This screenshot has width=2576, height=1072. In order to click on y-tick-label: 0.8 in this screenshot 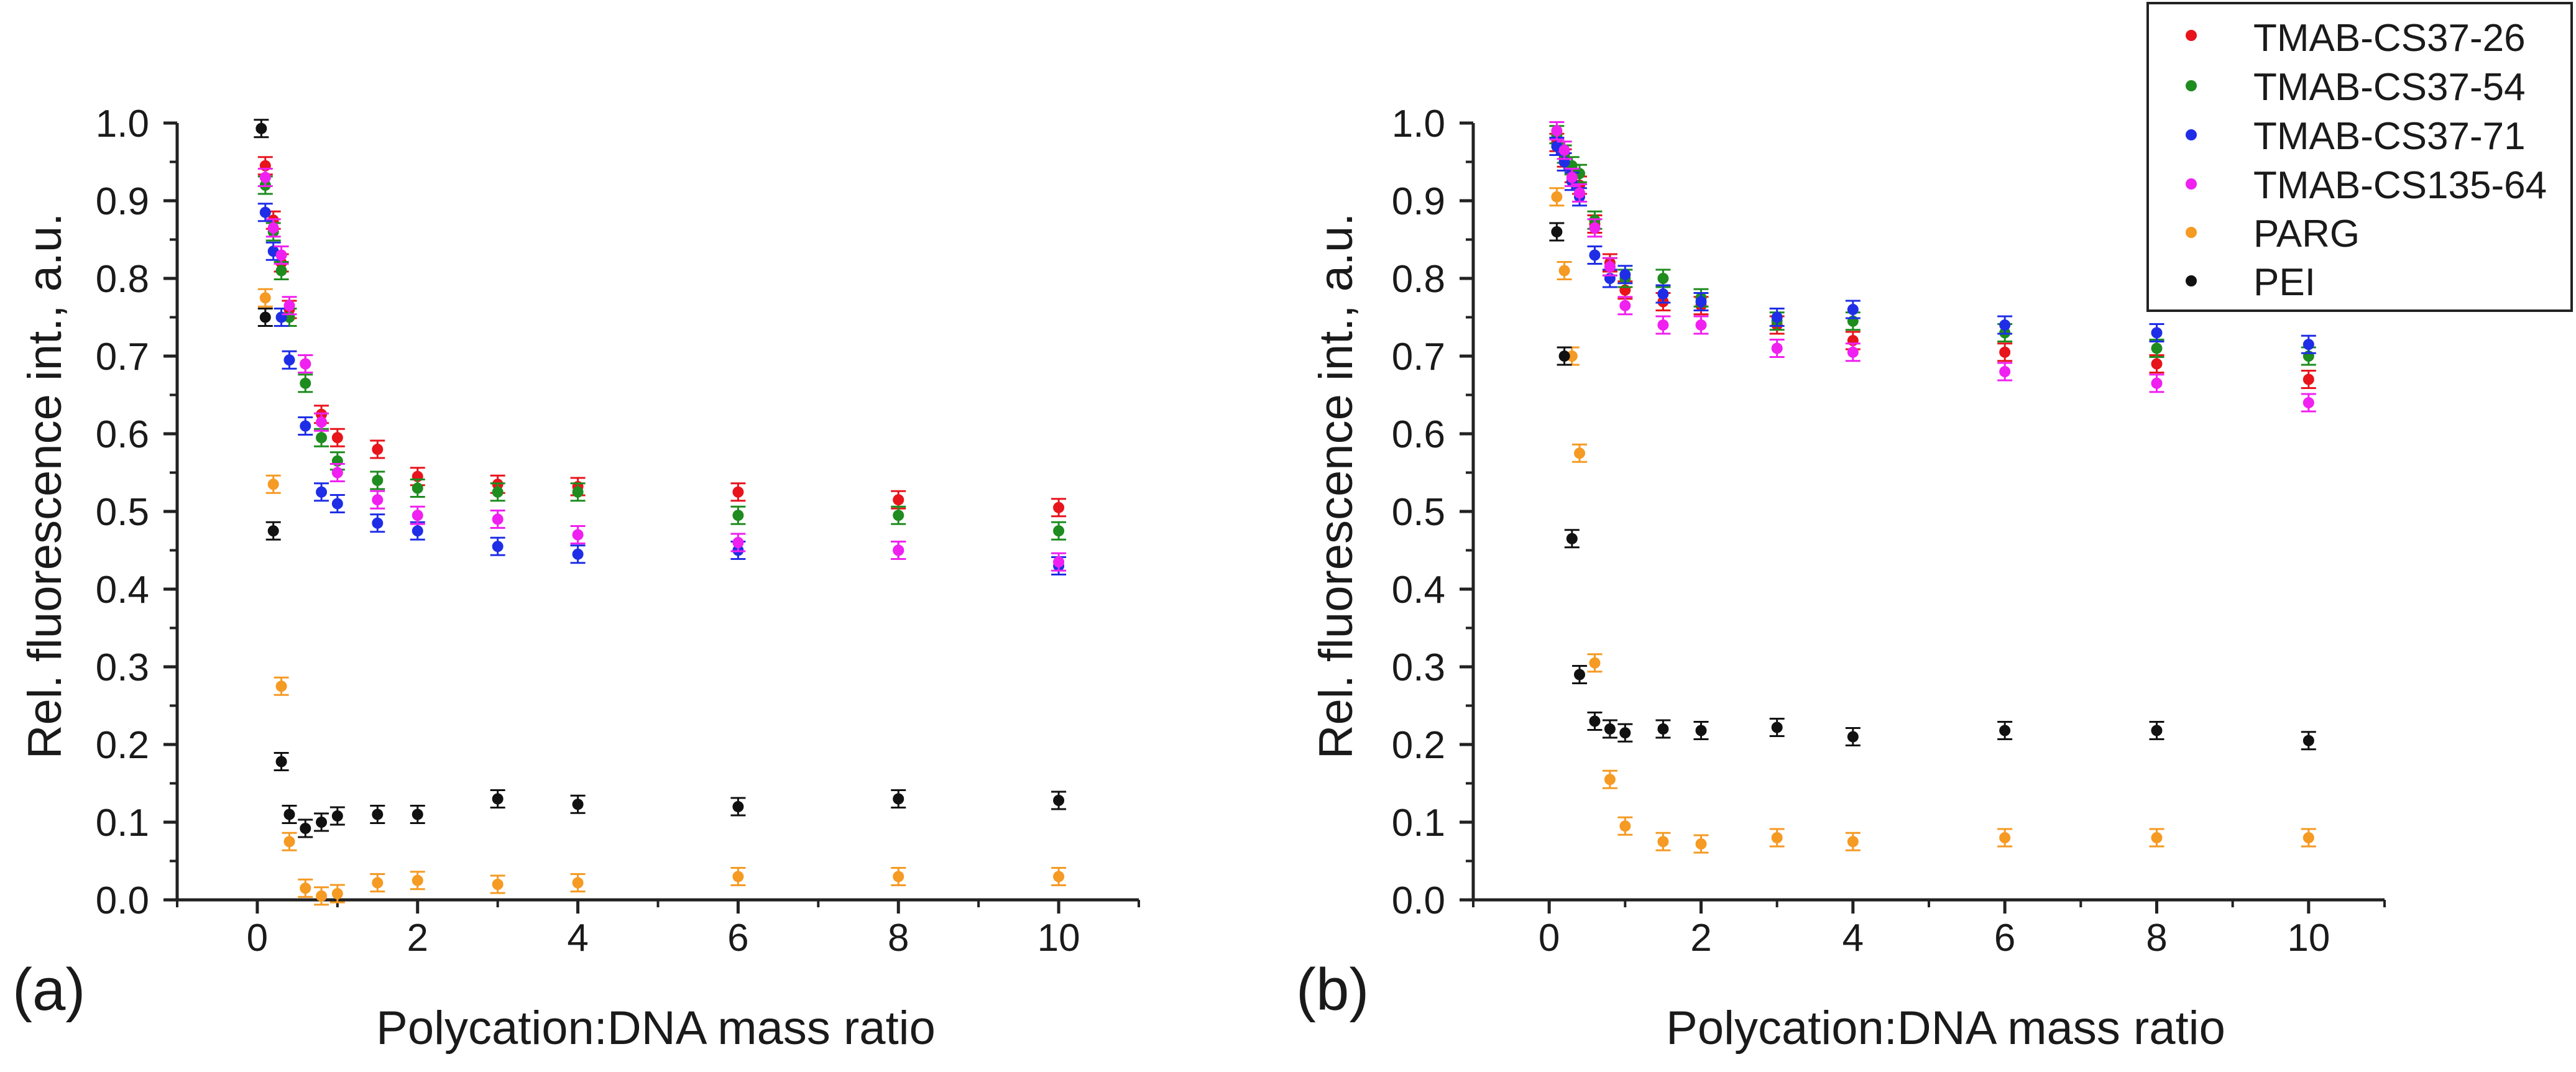, I will do `click(122, 279)`.